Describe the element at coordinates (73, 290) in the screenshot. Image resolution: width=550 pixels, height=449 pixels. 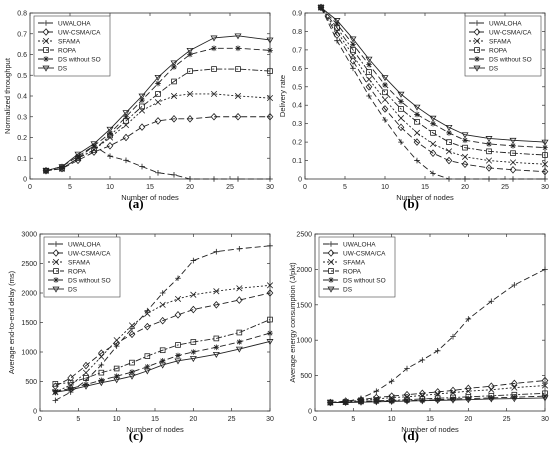
I see `legend-label: DS` at that location.